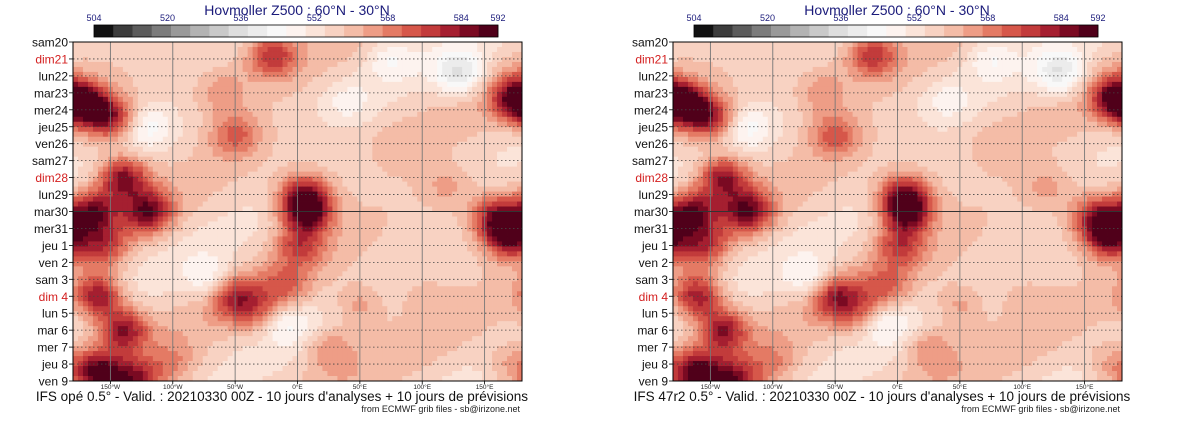 This screenshot has width=1200, height=424. Describe the element at coordinates (123, 31) in the screenshot. I see `colorbar-swatch` at that location.